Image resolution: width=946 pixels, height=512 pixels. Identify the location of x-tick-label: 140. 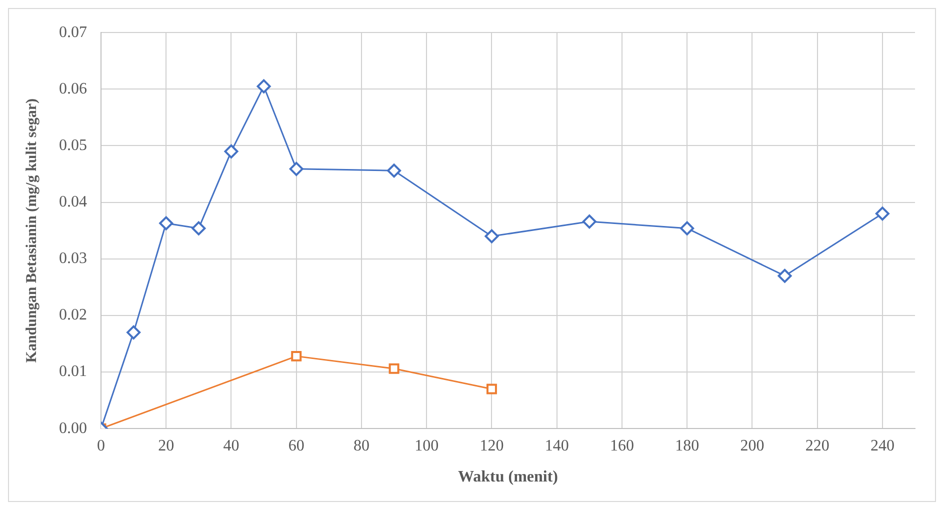
(556, 445).